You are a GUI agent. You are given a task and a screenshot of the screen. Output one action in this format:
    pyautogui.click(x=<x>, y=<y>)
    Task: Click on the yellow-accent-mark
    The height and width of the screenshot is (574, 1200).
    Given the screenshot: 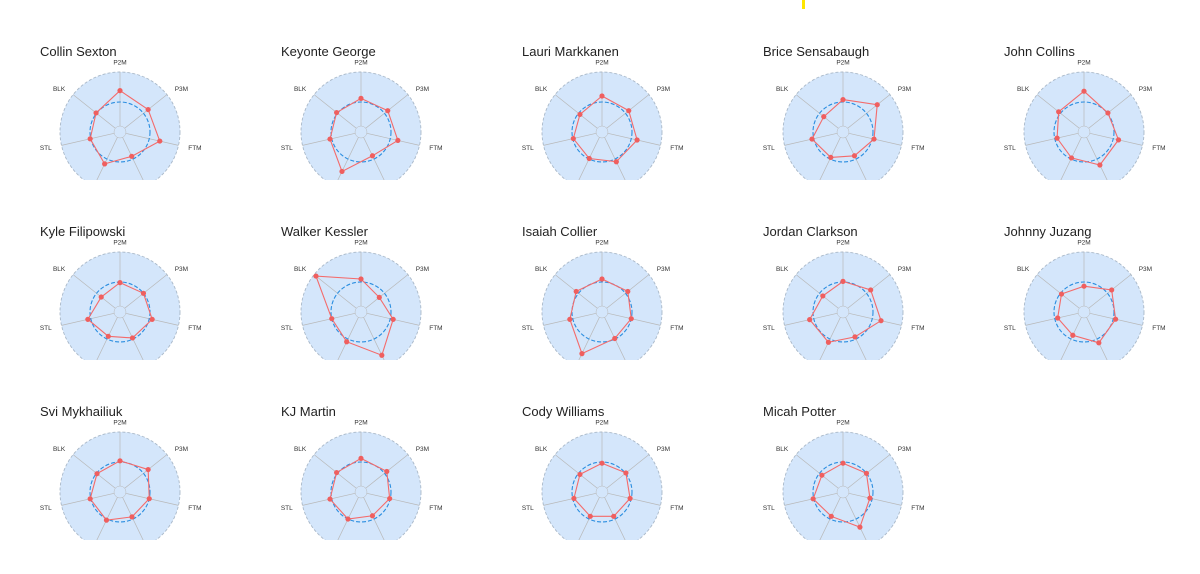 What is the action you would take?
    pyautogui.click(x=803, y=4)
    